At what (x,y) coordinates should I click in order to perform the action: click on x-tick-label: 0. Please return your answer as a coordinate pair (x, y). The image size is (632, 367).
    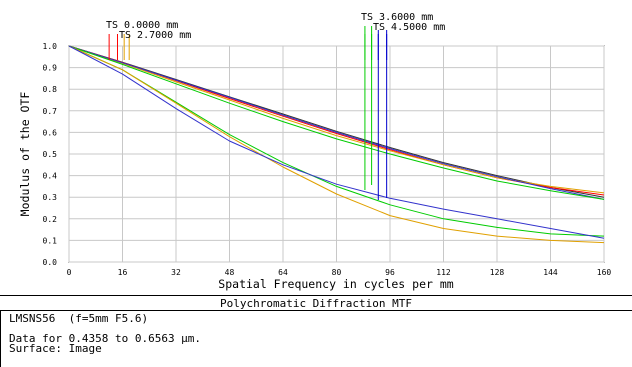
    Looking at the image, I should click on (69, 272).